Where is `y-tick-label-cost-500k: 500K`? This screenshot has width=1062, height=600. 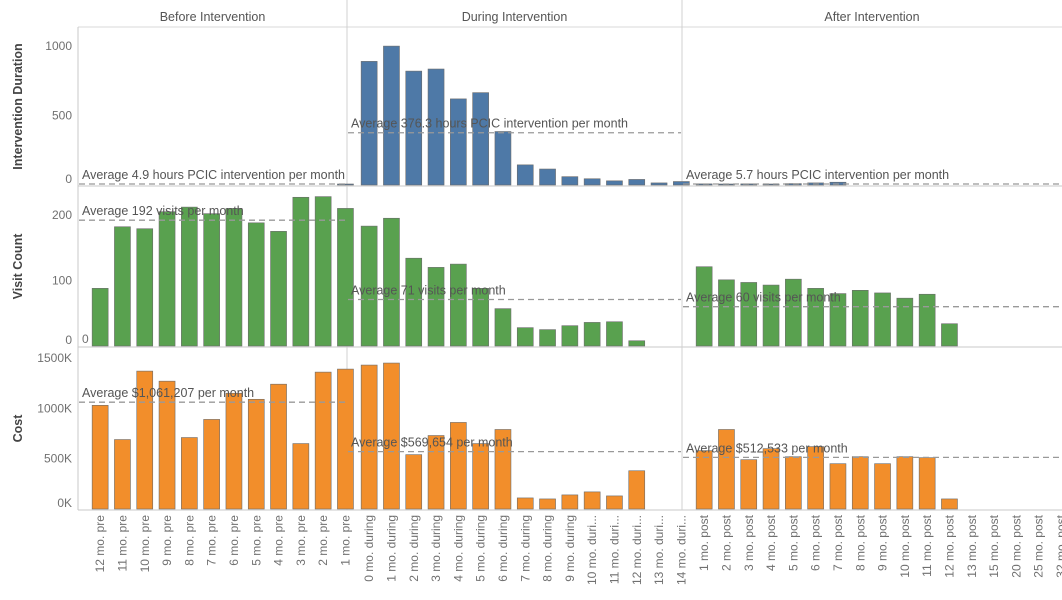
y-tick-label-cost-500k: 500K is located at coordinates (58, 459).